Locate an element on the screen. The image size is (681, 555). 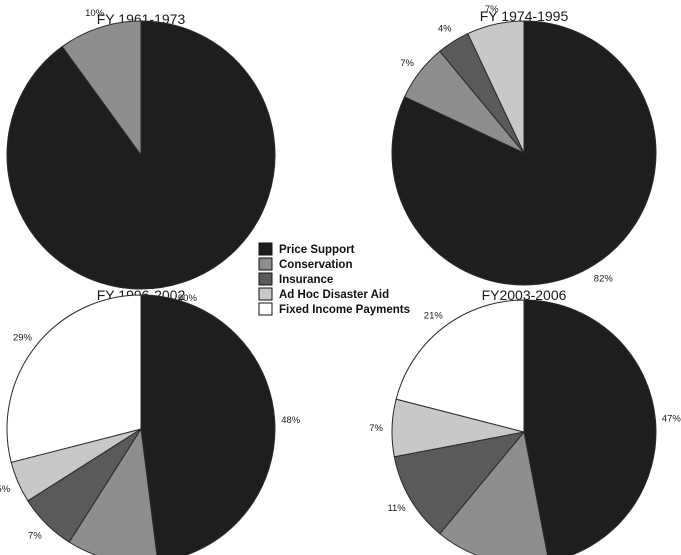
pie-2-label-price-support: 82% is located at coordinates (604, 279).